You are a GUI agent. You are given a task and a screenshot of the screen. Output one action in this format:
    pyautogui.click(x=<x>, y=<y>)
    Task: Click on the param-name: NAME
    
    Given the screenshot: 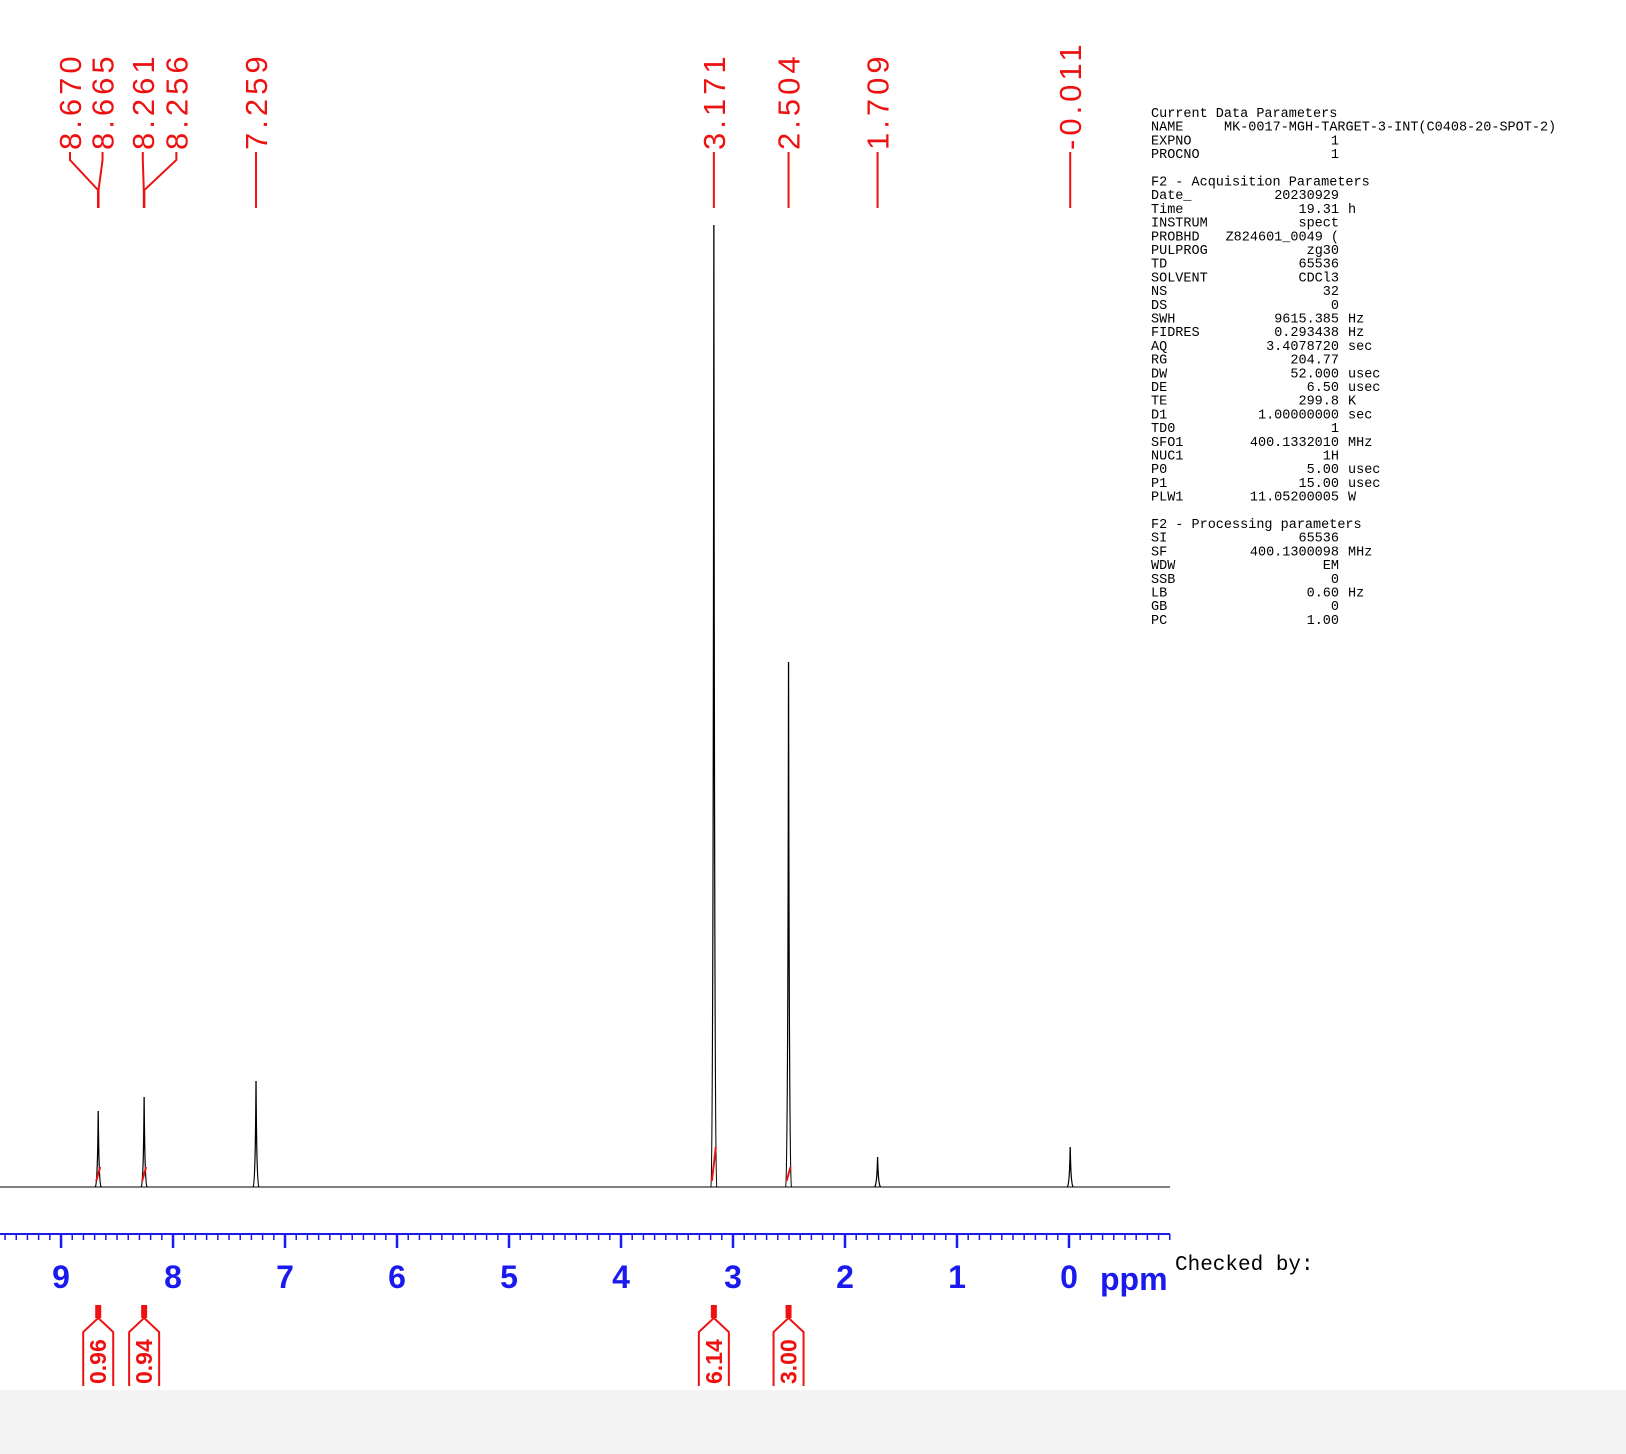 What is the action you would take?
    pyautogui.click(x=1167, y=128)
    